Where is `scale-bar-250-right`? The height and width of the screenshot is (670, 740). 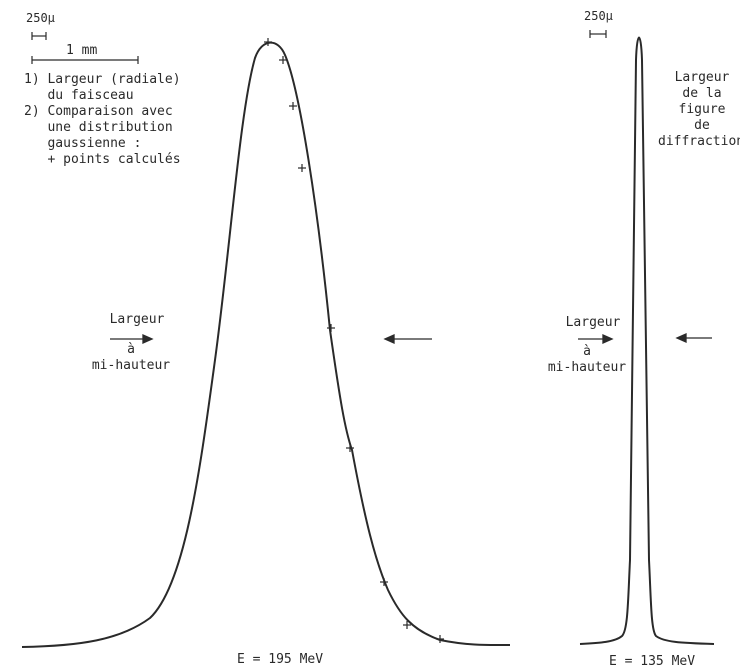 scale-bar-250-right is located at coordinates (598, 34).